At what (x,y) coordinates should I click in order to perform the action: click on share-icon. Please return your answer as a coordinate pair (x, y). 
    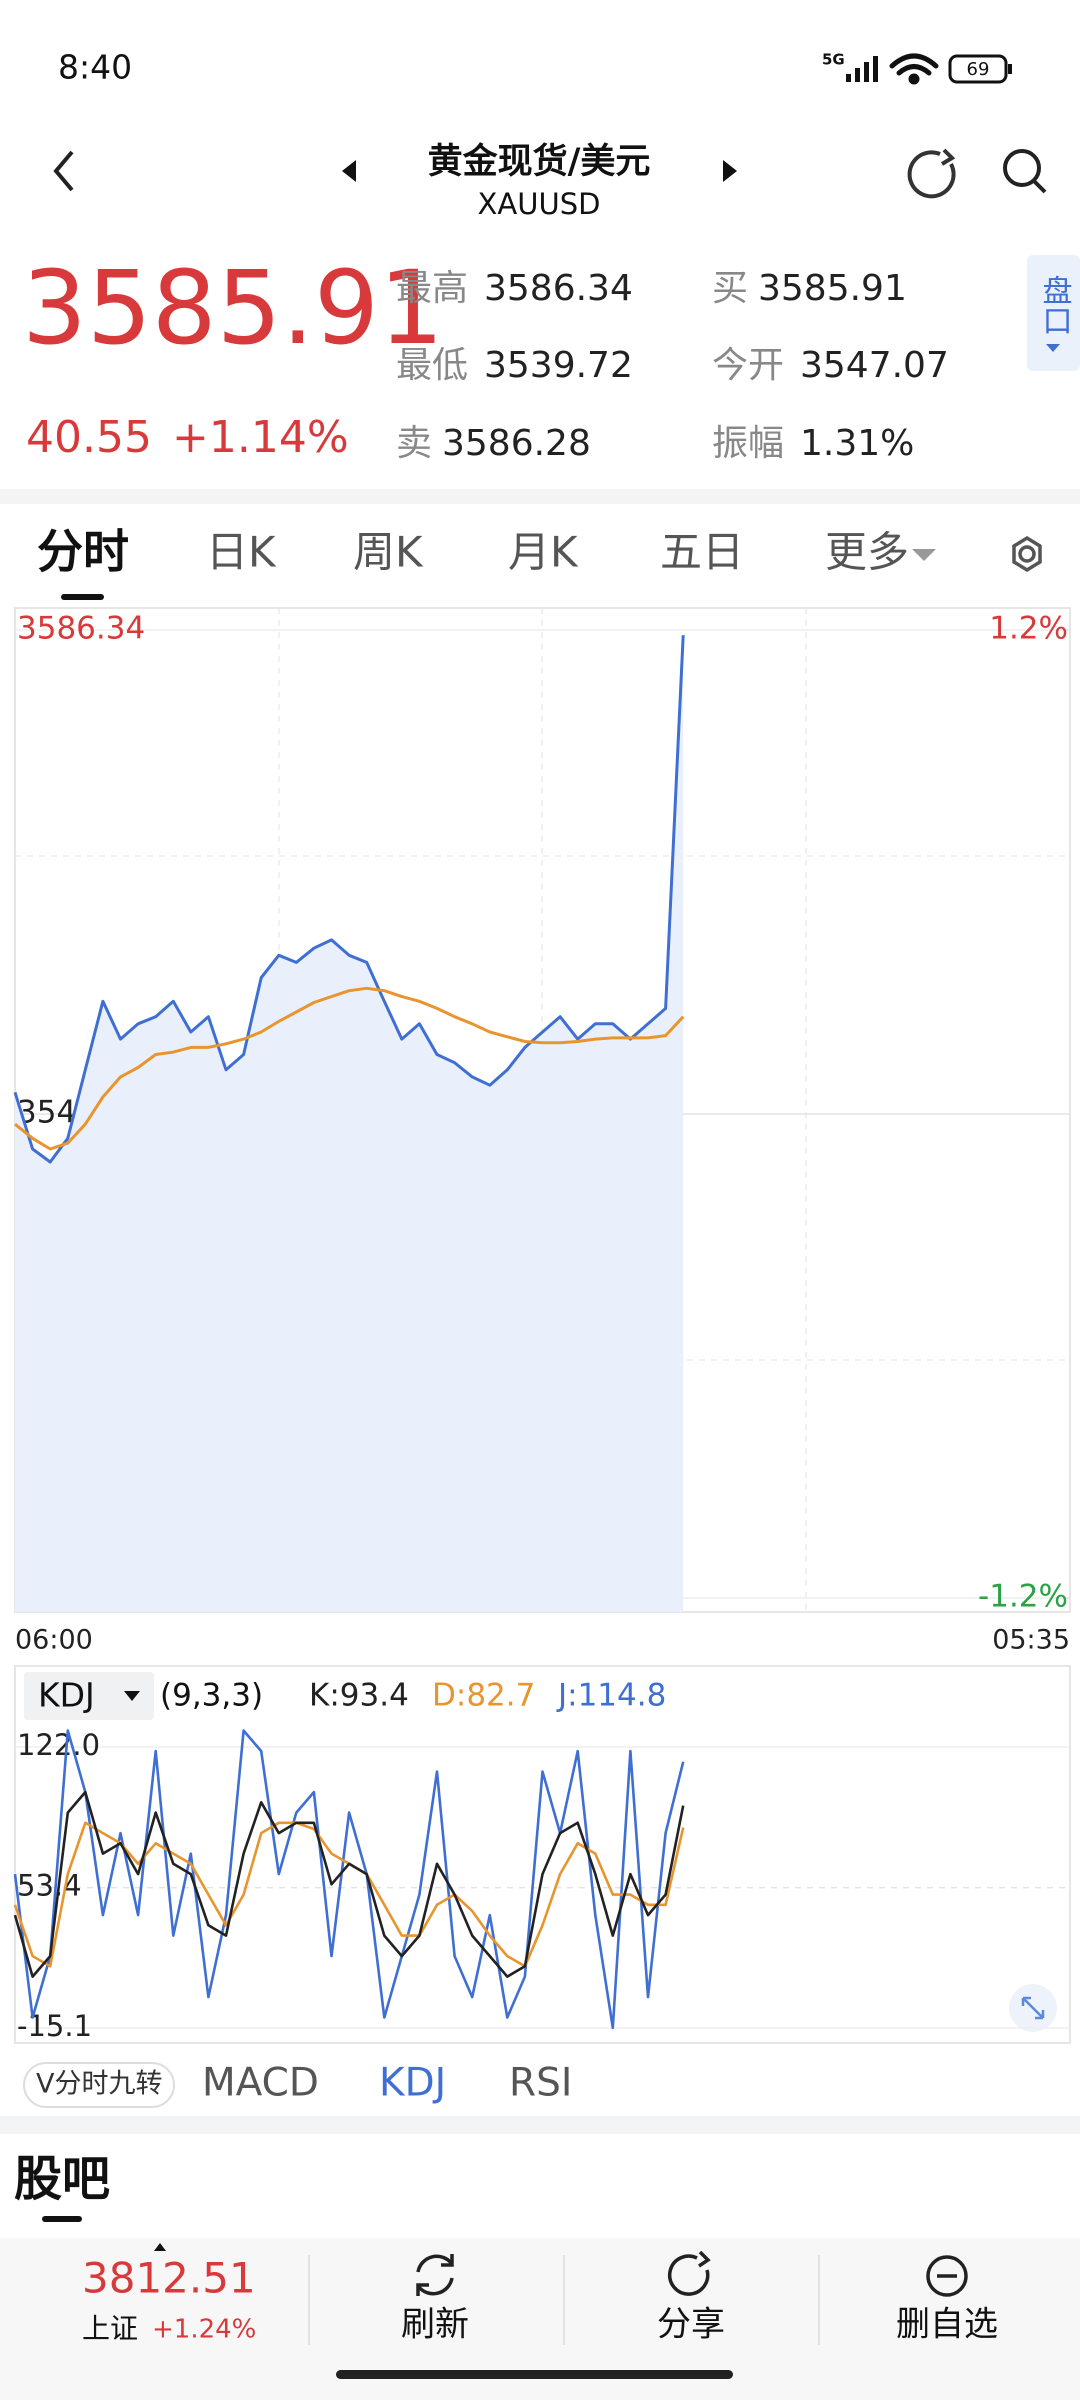
    Looking at the image, I should click on (689, 2273).